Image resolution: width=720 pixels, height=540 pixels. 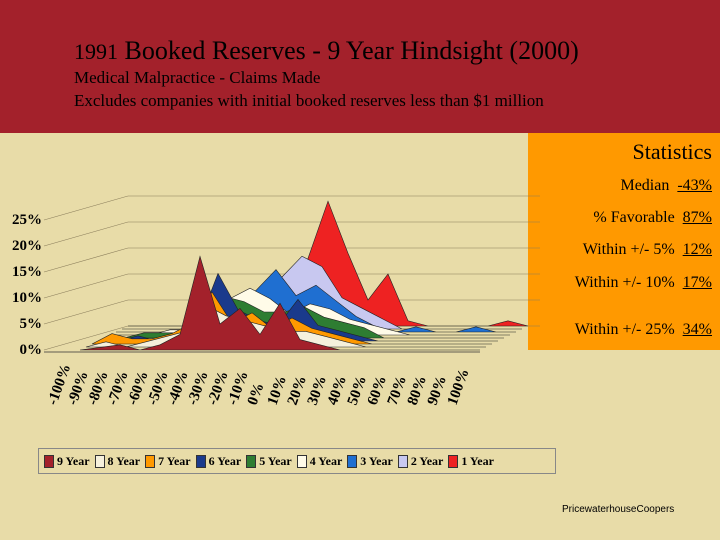 I want to click on x-tick-label: 0%, so click(x=256, y=394).